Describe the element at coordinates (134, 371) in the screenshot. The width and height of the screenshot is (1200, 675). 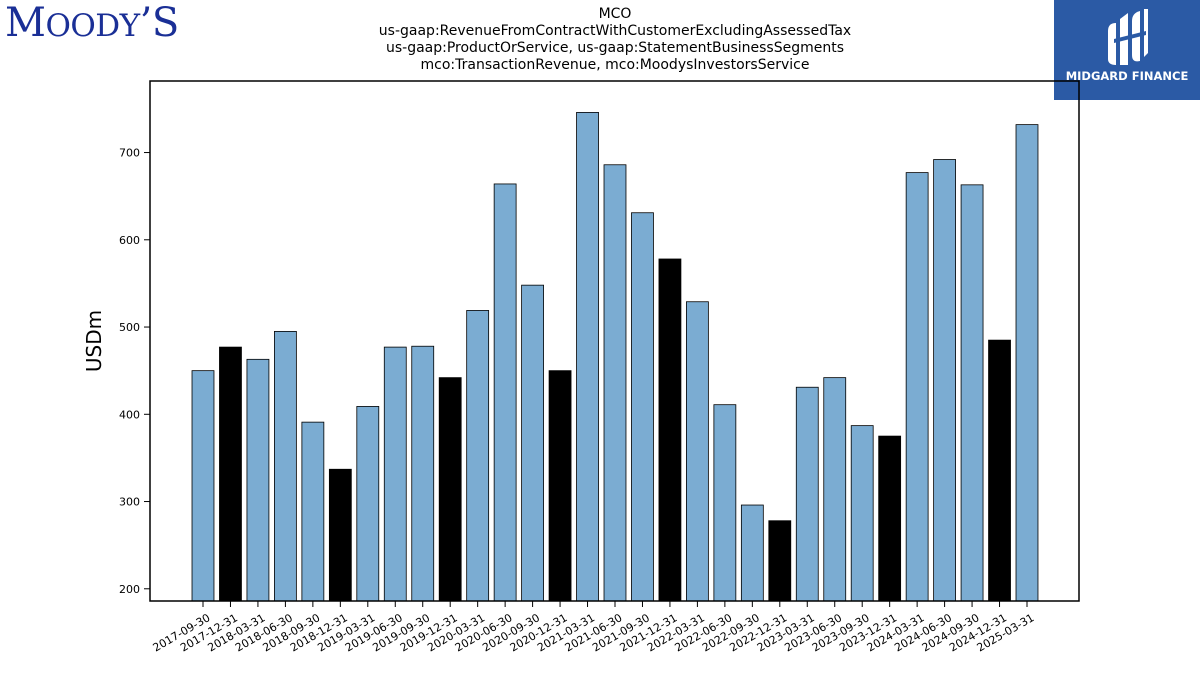
I see `y-axis: 200 300 400 500 600 700` at that location.